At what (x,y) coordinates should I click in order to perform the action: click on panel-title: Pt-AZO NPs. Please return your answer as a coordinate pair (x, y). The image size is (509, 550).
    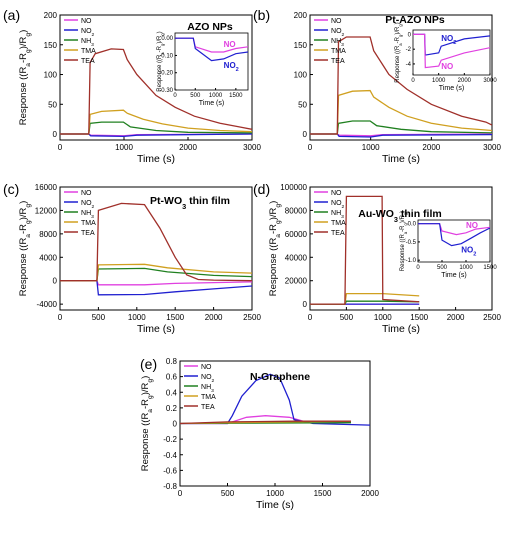
    Looking at the image, I should click on (415, 20).